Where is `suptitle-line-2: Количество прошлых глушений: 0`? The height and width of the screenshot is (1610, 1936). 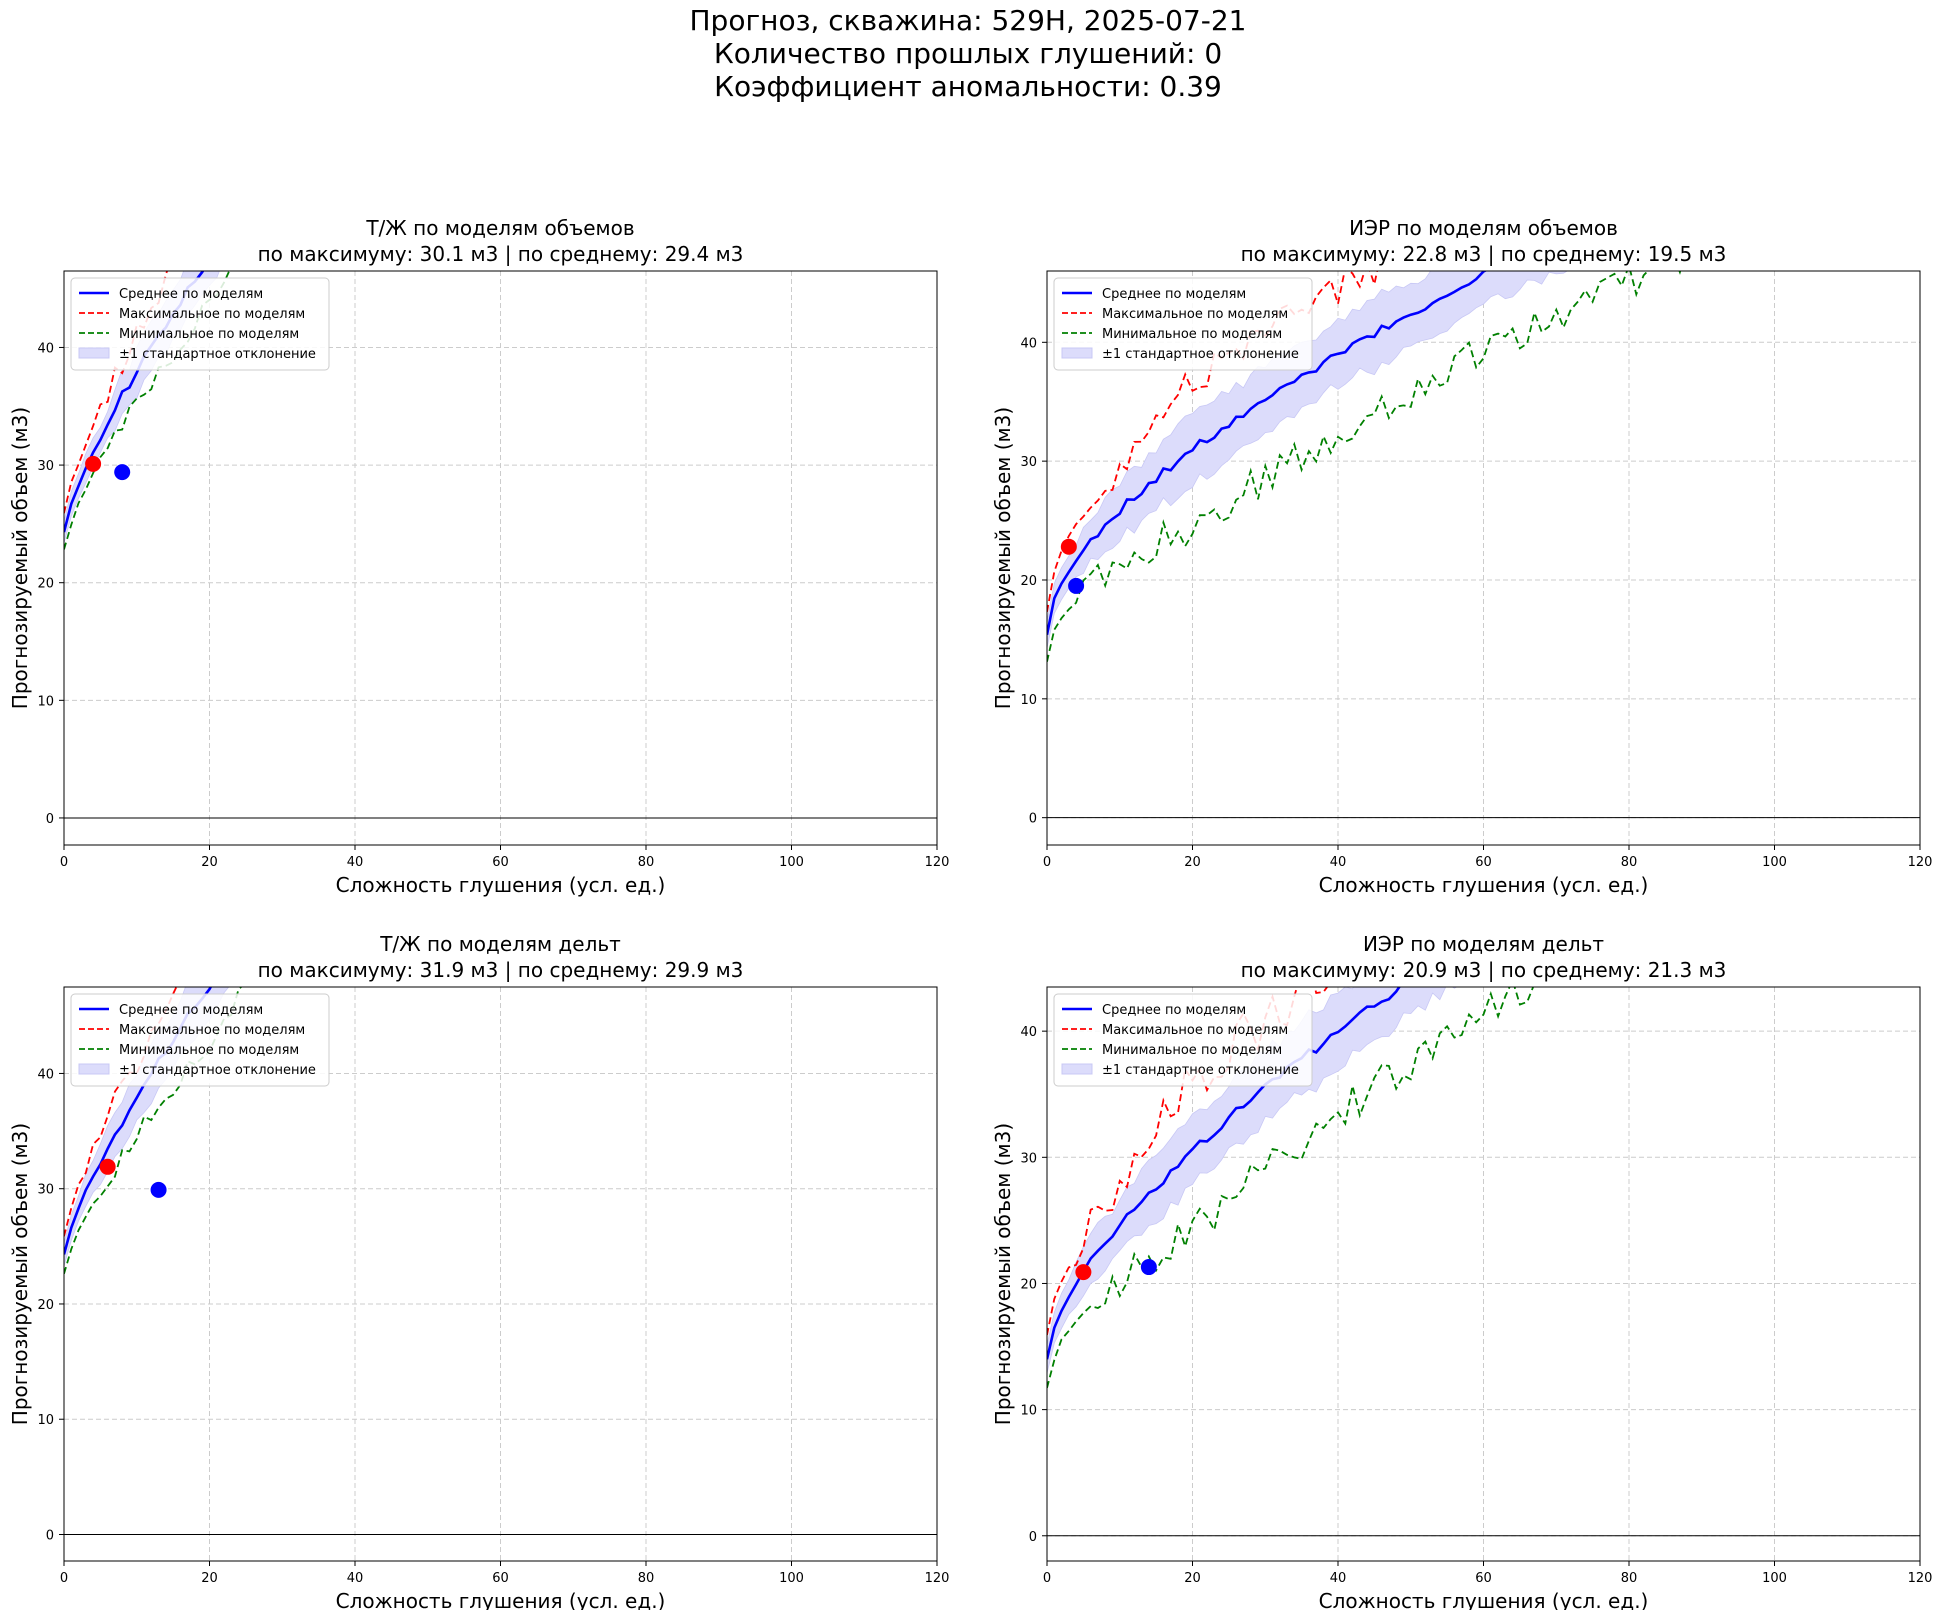 suptitle-line-2: Количество прошлых глушений: 0 is located at coordinates (968, 53).